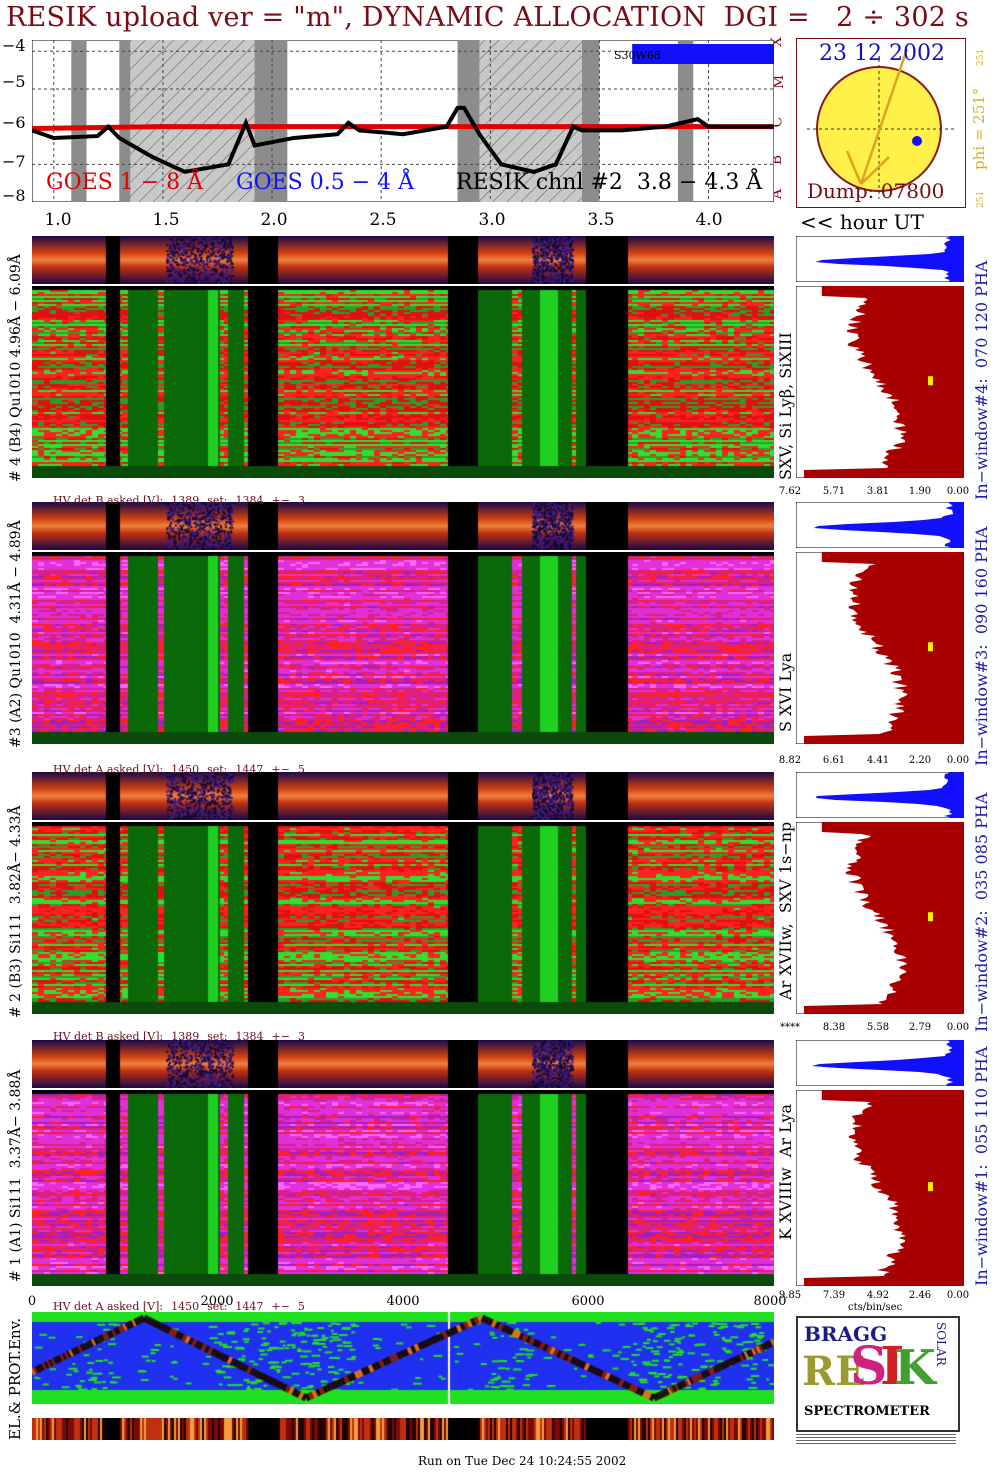  I want to click on pha-tick: 7.62, so click(790, 491).